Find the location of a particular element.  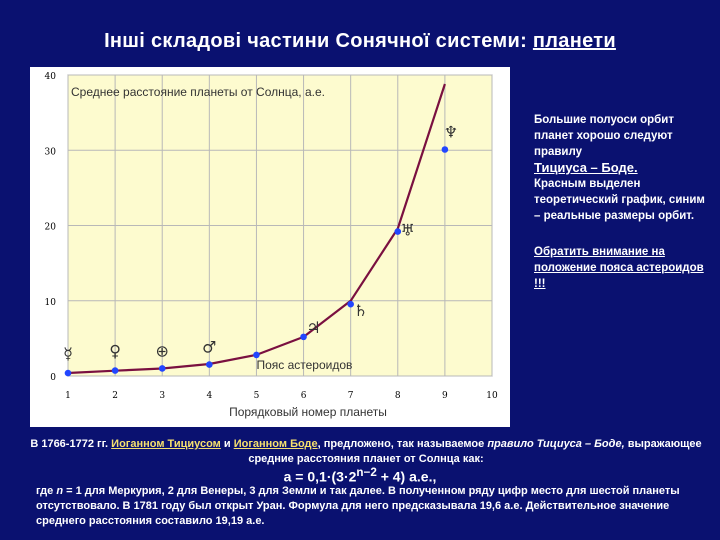

formula-part-b: + 4) а.е., is located at coordinates (406, 476).